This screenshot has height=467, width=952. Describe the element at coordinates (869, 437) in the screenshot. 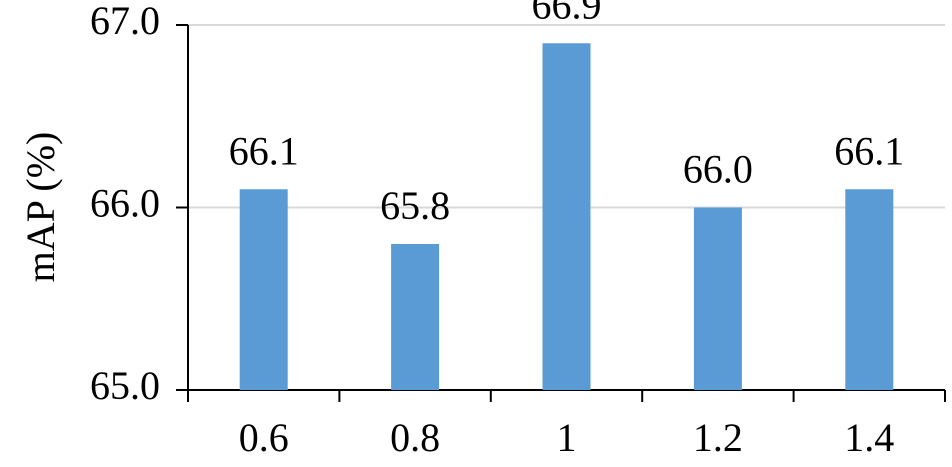

I see `x-tick-label: 1.4` at that location.